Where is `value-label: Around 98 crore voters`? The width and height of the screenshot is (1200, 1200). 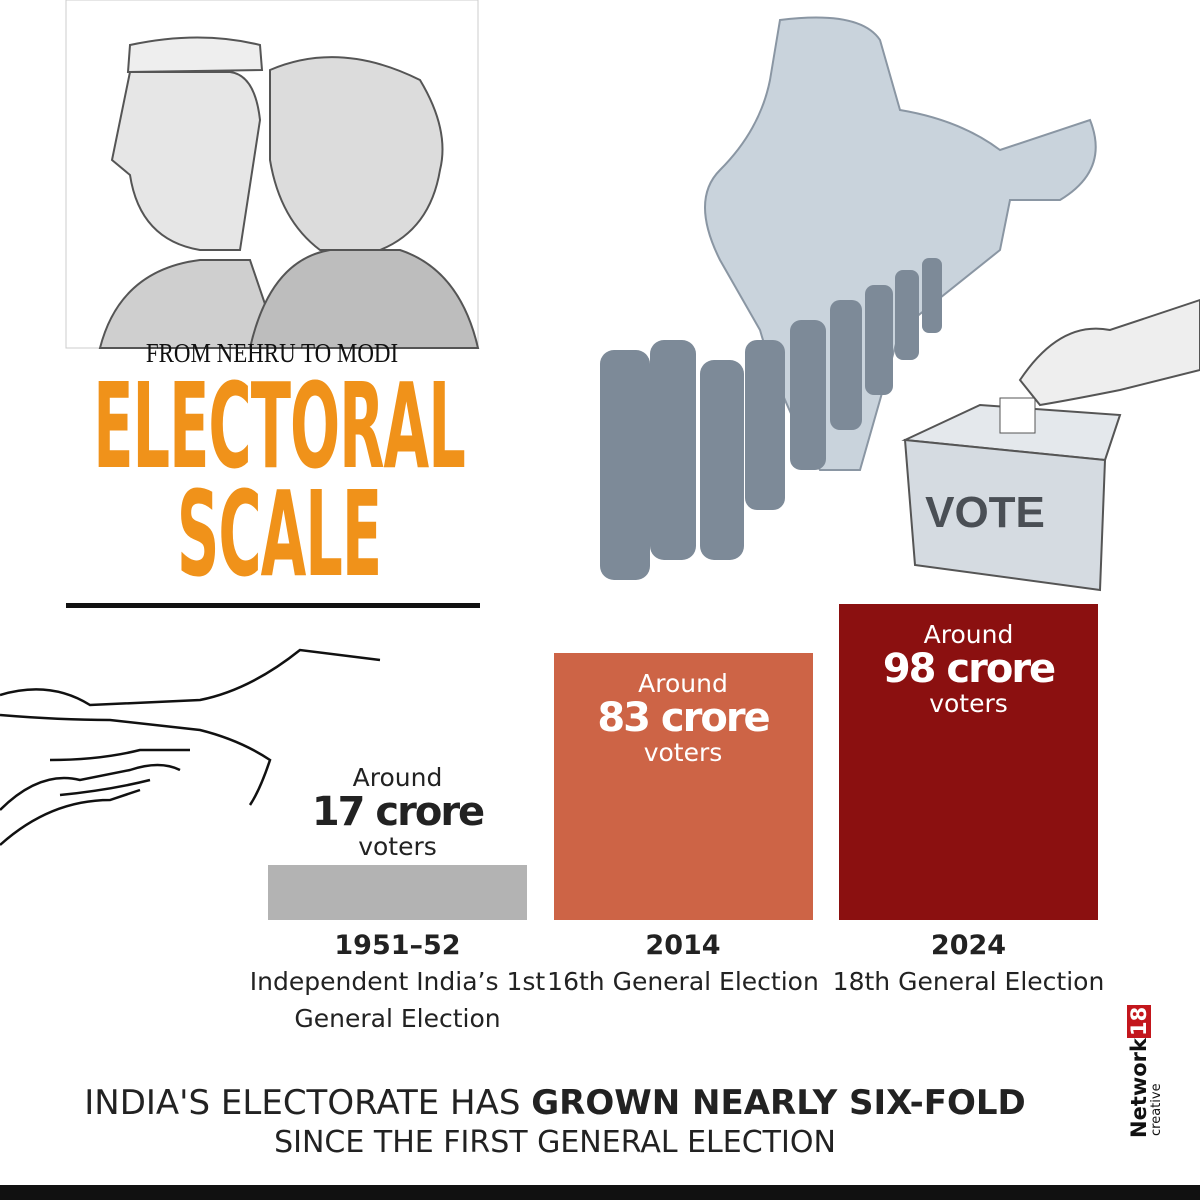
value-label: Around 98 crore voters is located at coordinates (968, 669).